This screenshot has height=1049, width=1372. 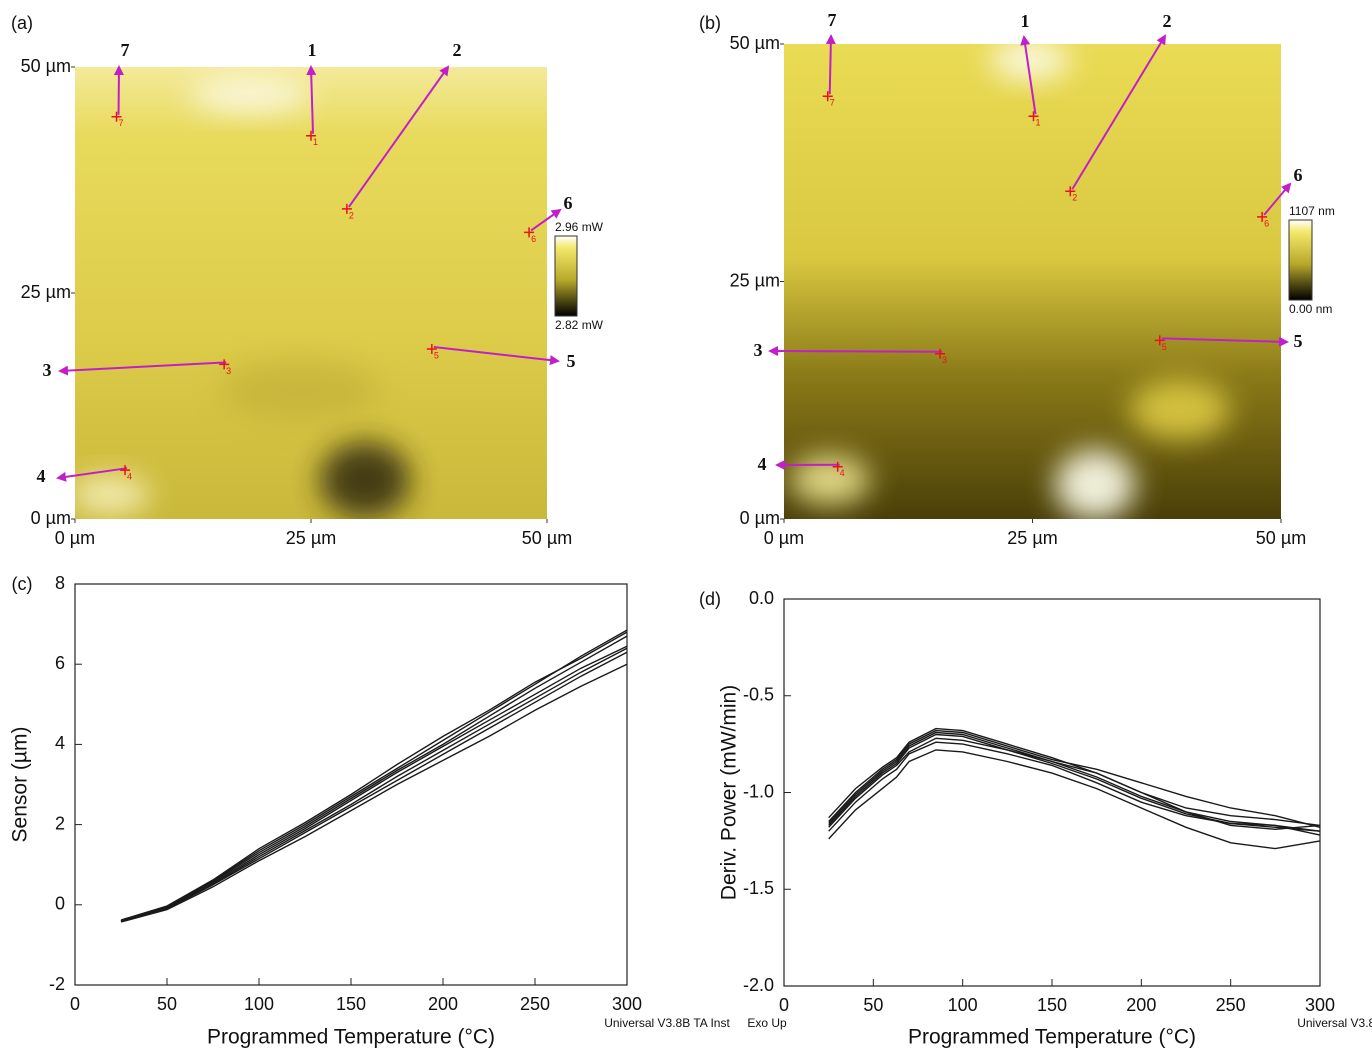 I want to click on y-tick-label: 4, so click(x=60, y=743).